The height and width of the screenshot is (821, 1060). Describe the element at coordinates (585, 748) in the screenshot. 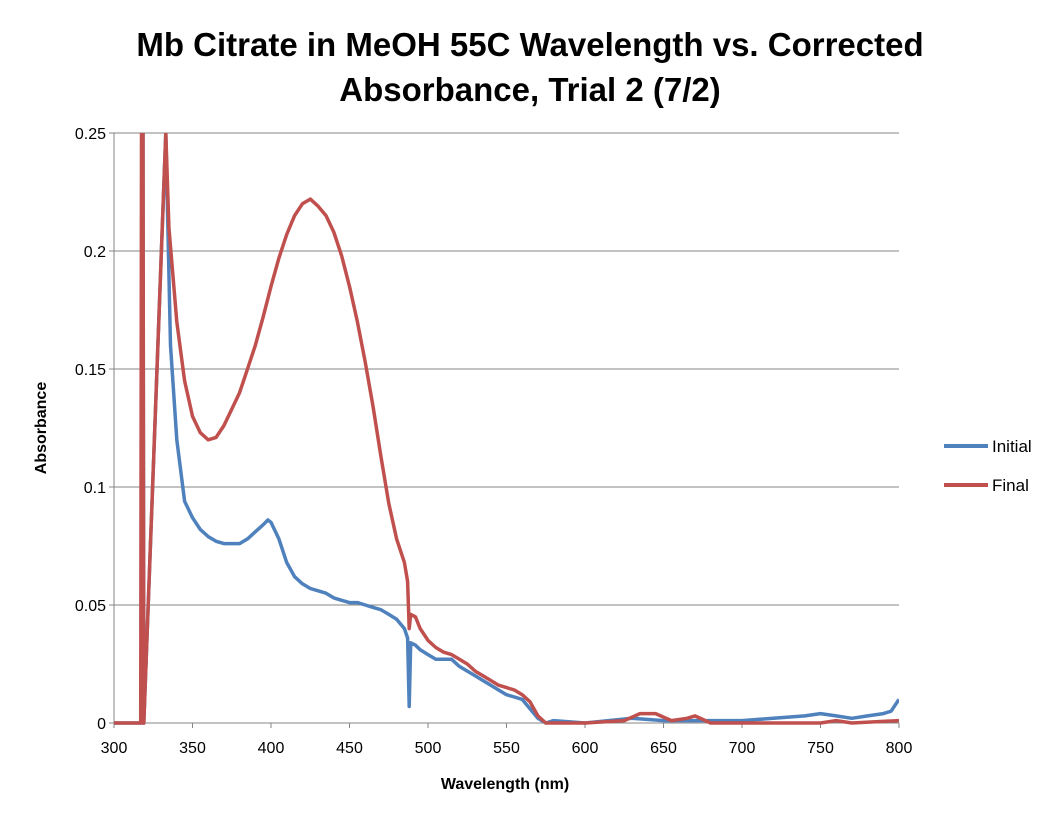

I see `x-tick-label: 600` at that location.